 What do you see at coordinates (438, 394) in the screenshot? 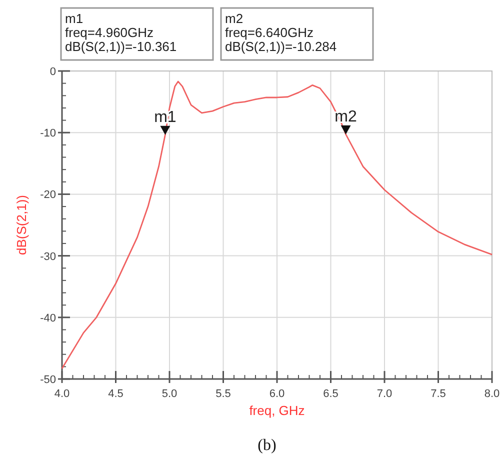
I see `x-tick-label: 7.5` at bounding box center [438, 394].